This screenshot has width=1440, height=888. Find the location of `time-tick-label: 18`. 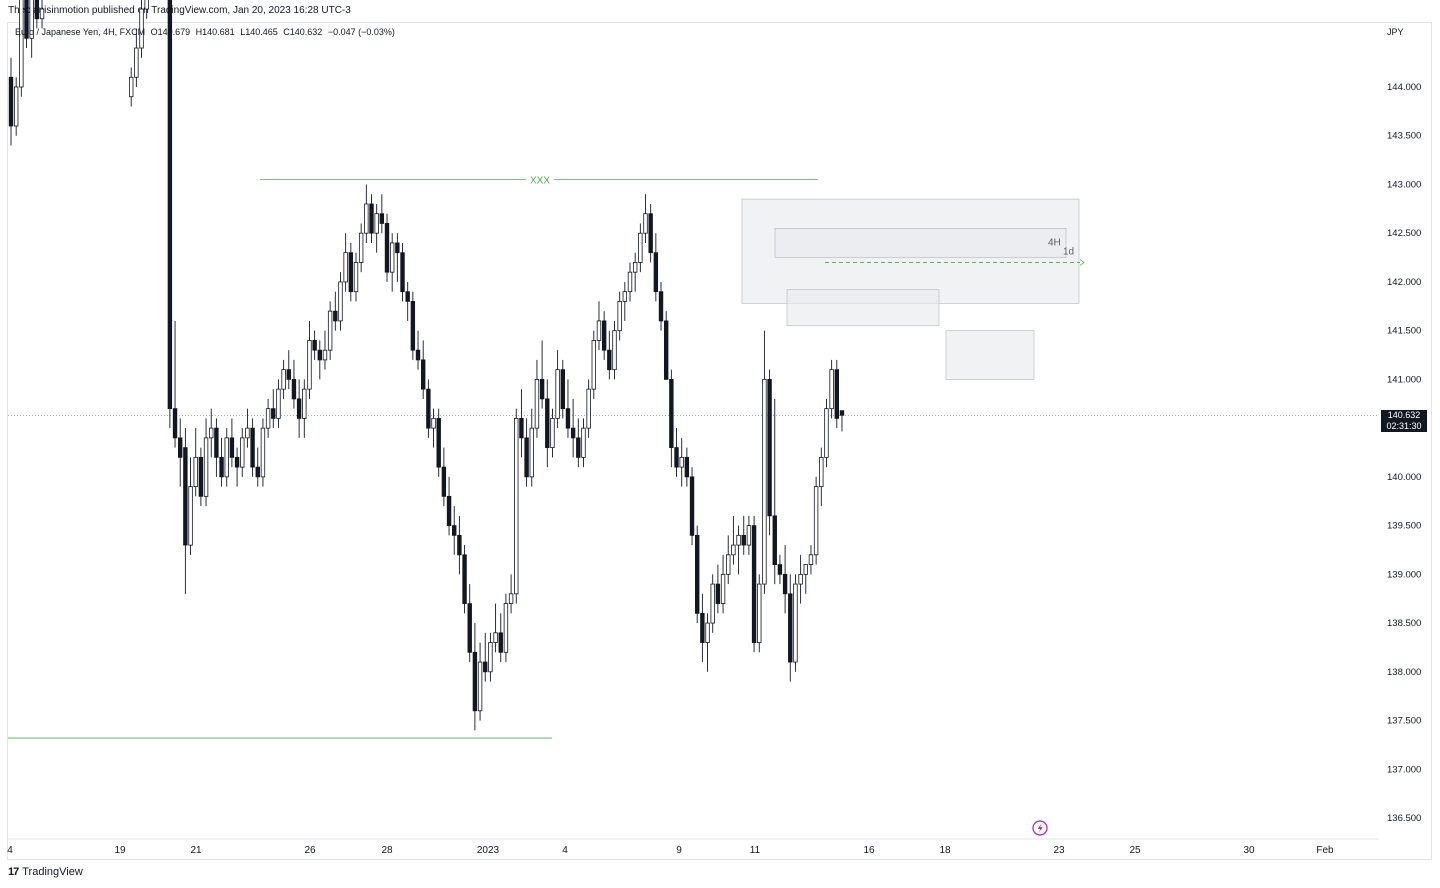

time-tick-label: 18 is located at coordinates (945, 850).